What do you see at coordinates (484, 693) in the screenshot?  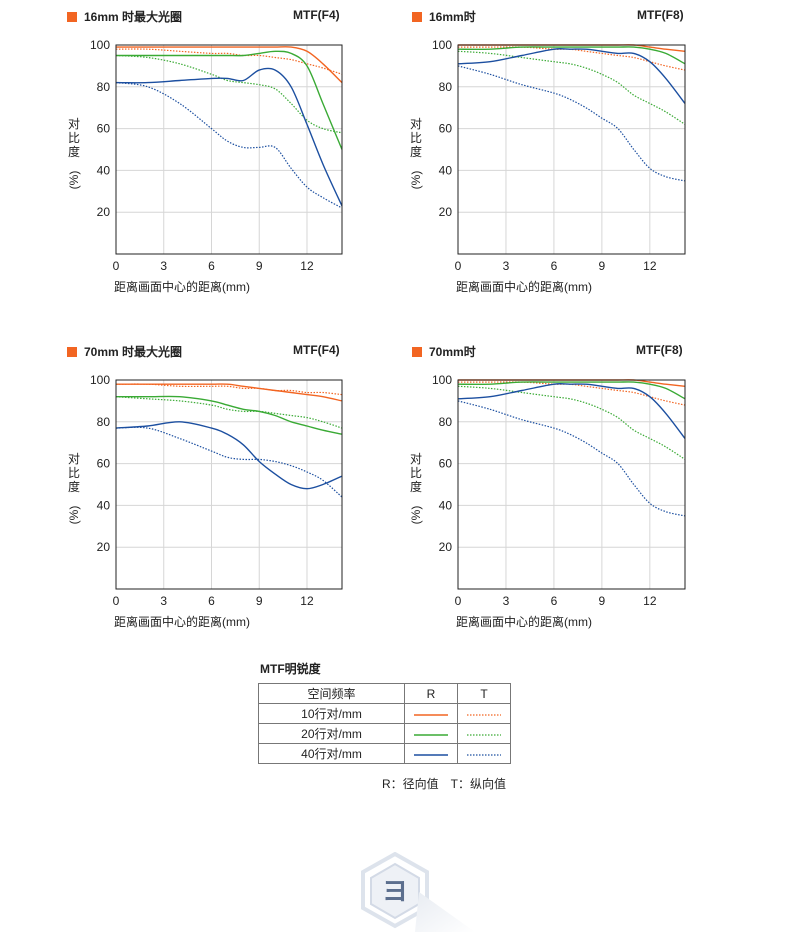 I see `legend-header-t: T` at bounding box center [484, 693].